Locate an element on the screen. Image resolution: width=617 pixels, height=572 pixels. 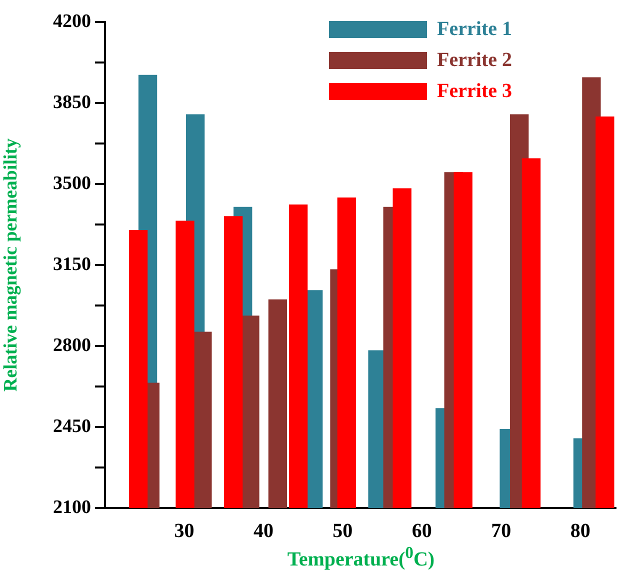
y-tick-label: 3500 is located at coordinates (72, 183).